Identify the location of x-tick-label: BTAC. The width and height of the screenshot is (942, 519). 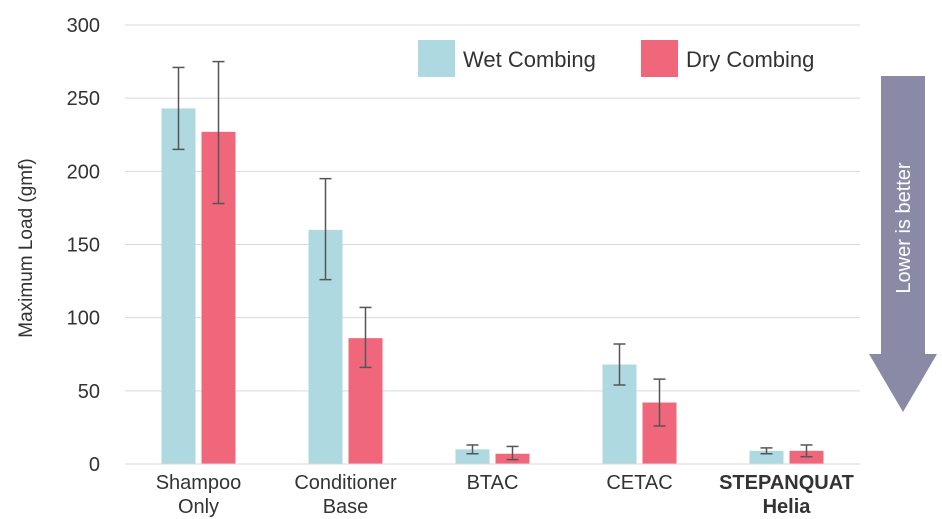
(493, 483).